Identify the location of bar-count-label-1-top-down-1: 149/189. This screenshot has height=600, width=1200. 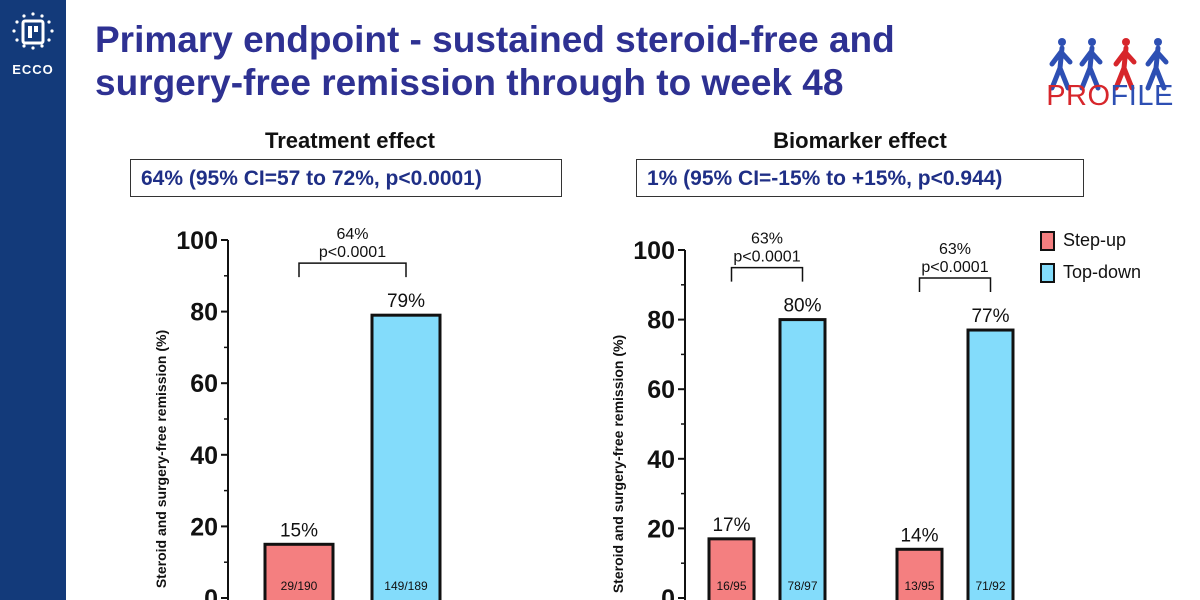
(406, 586).